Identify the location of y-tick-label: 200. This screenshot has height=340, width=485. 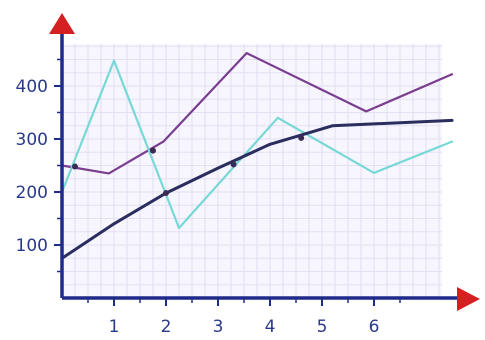
(32, 193).